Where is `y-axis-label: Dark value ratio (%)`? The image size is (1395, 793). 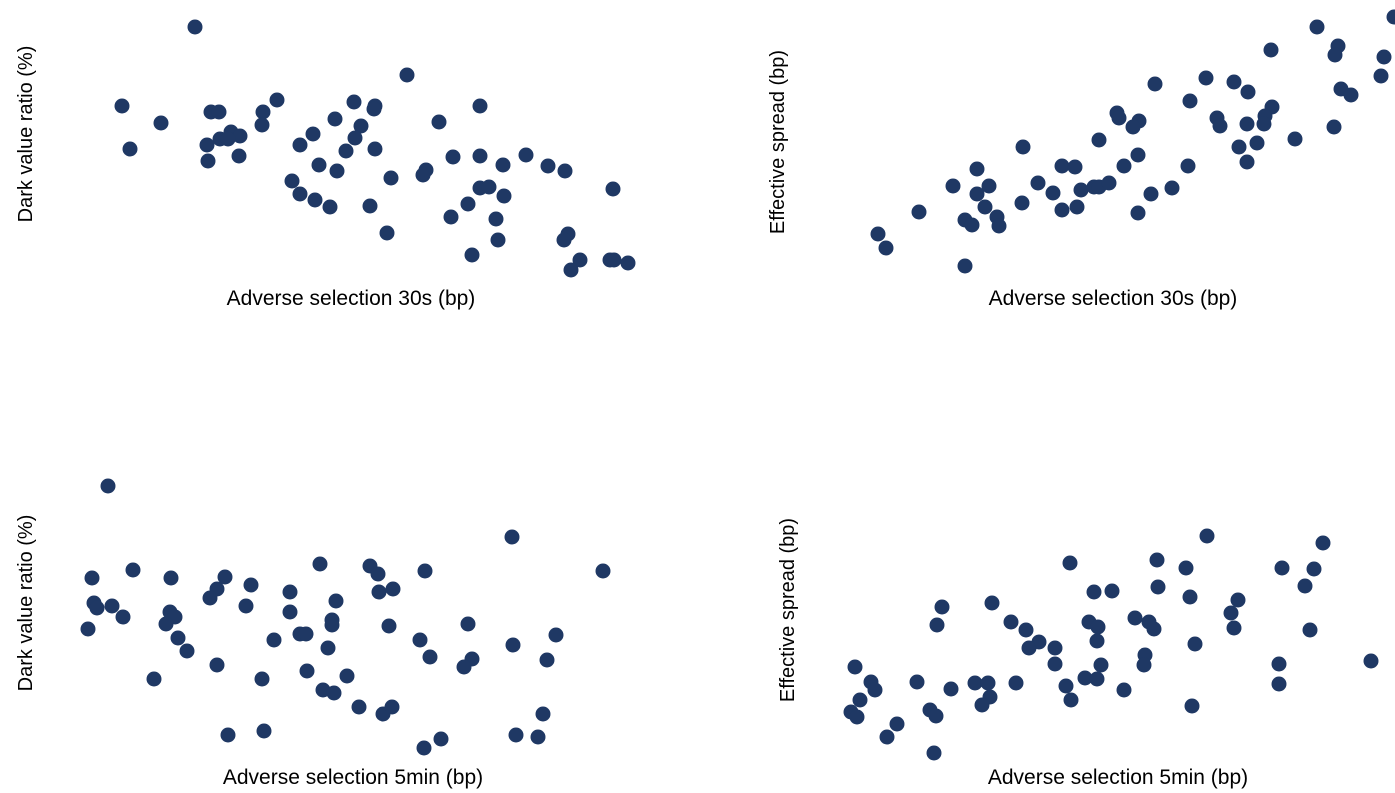 y-axis-label: Dark value ratio (%) is located at coordinates (26, 134).